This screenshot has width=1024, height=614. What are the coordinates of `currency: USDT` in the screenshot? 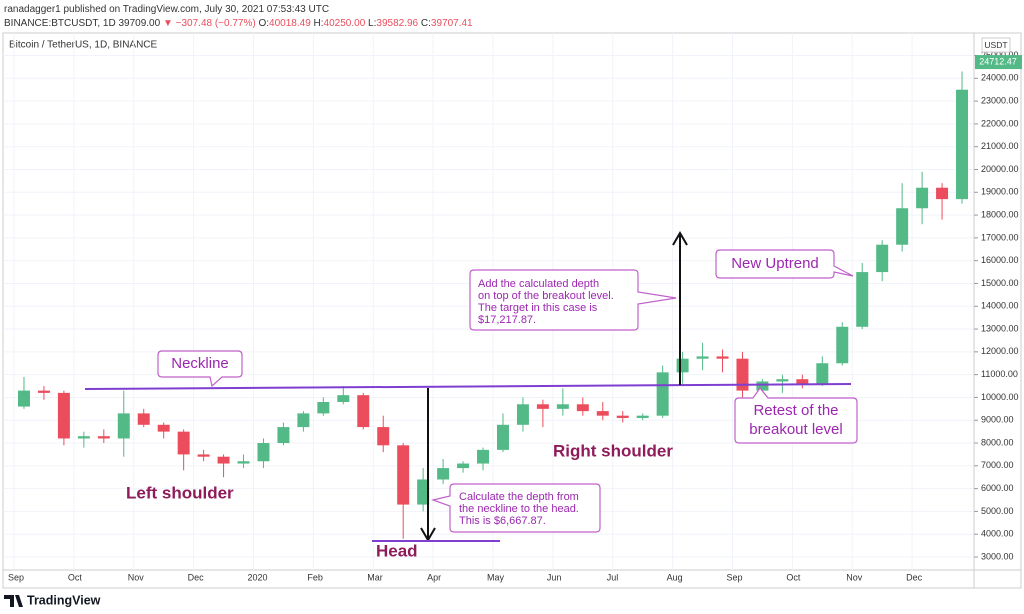 It's located at (995, 45).